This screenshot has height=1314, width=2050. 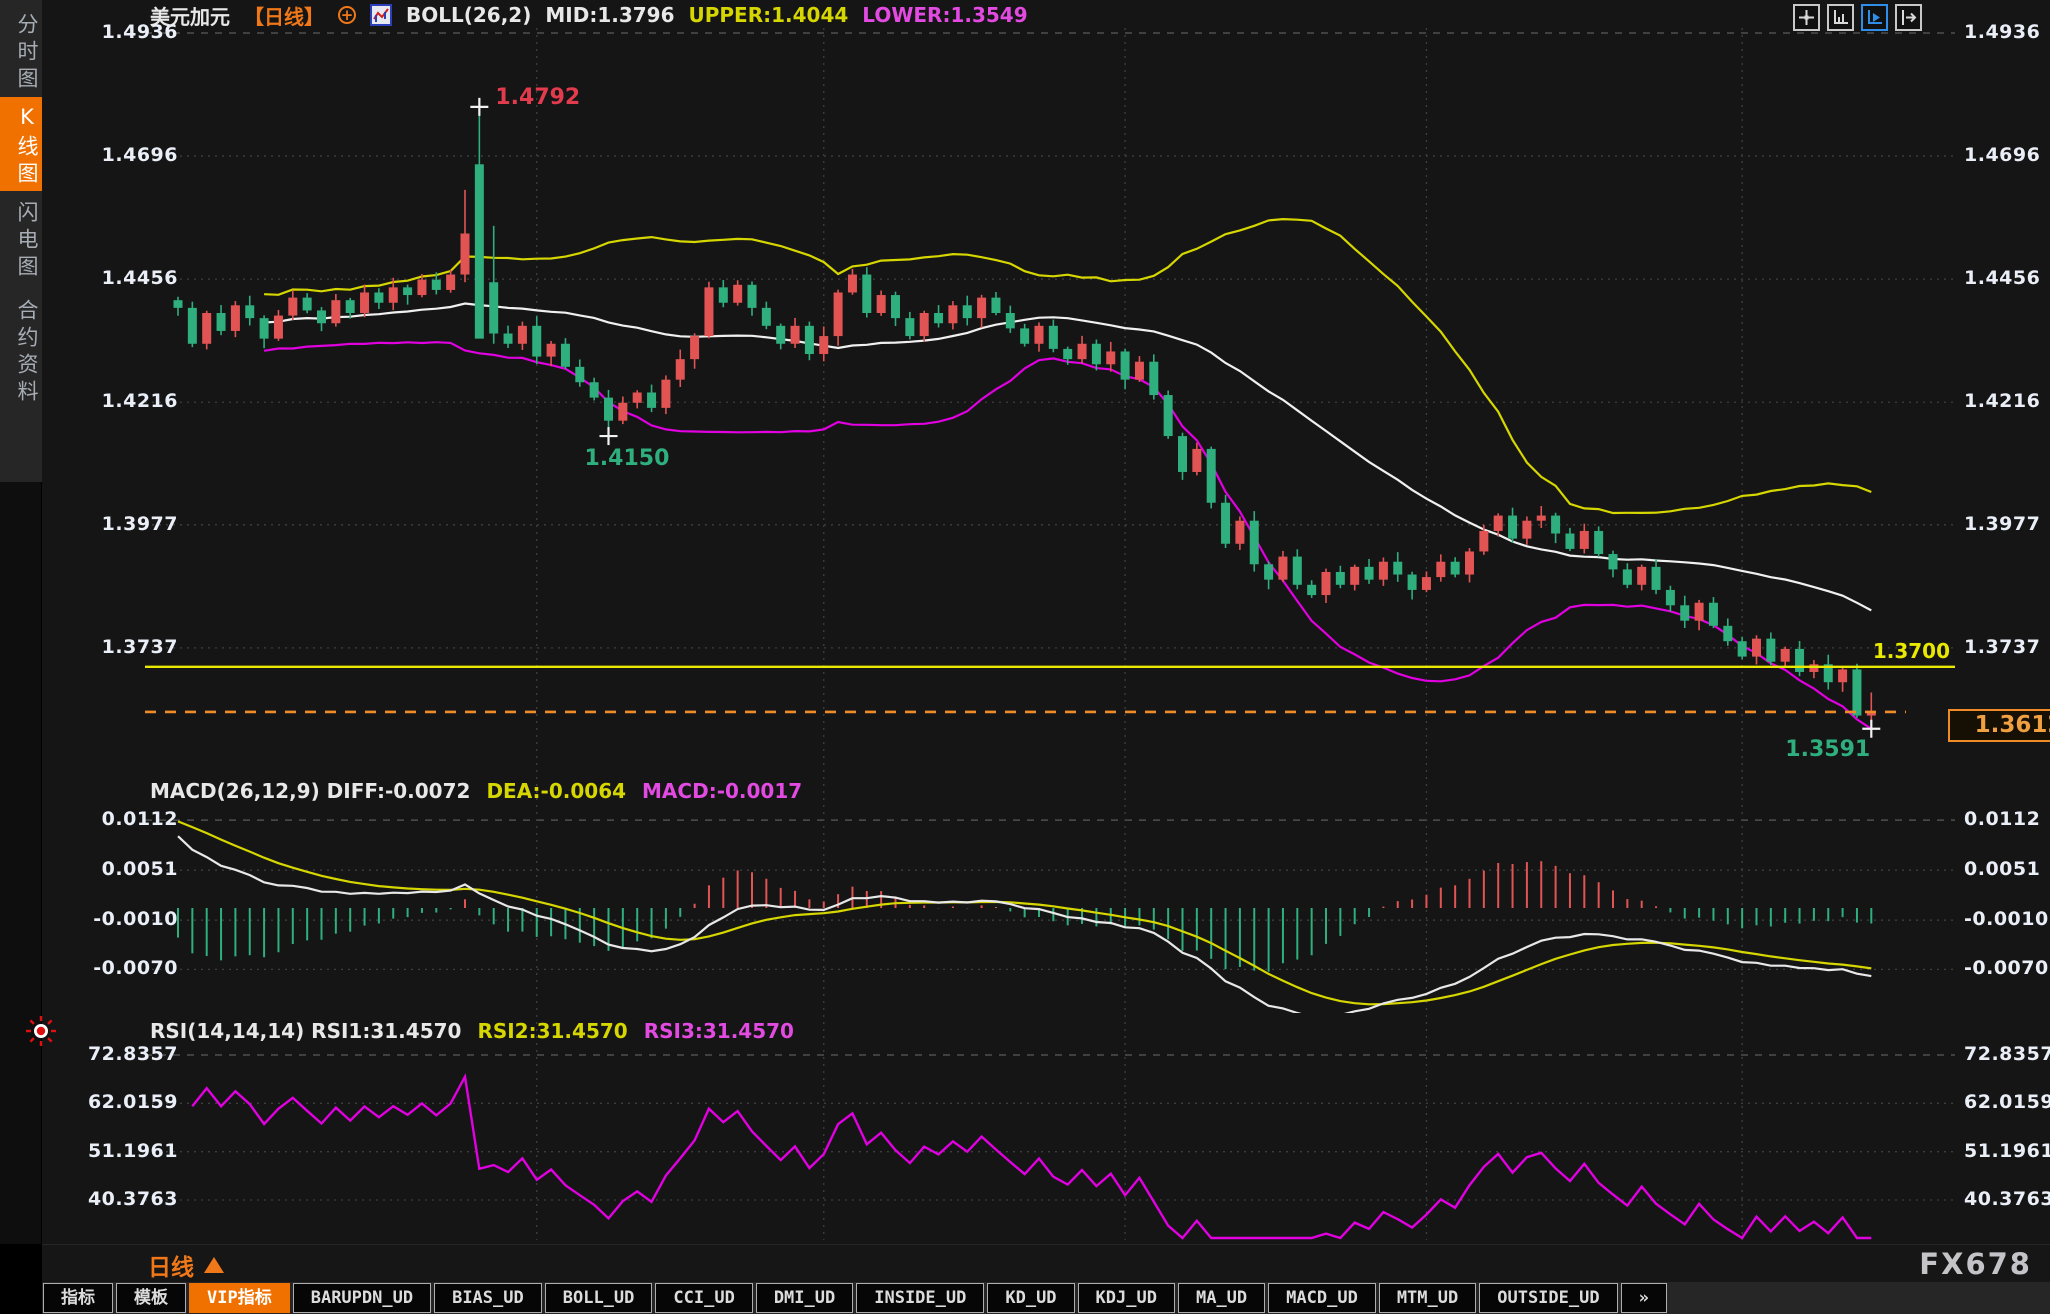 I want to click on rsi-axis-label-left: 51.1961, so click(x=132, y=1150).